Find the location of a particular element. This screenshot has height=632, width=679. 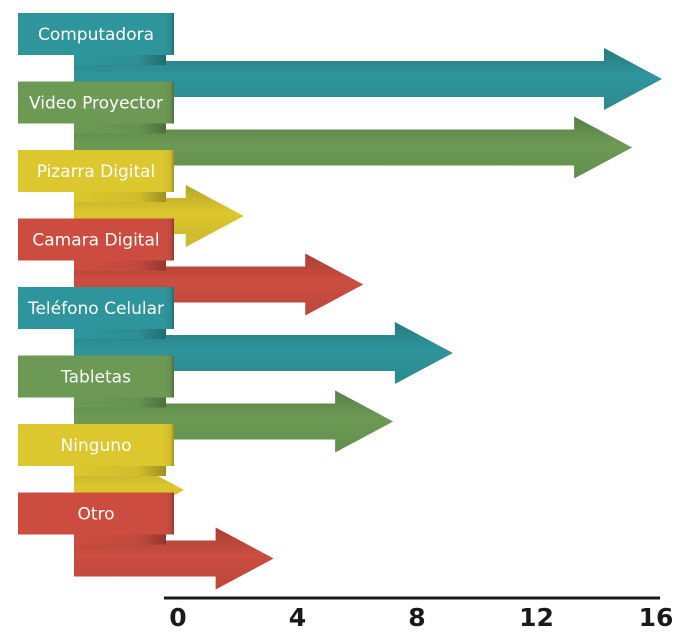

x-tick-label: 8 is located at coordinates (416, 615).